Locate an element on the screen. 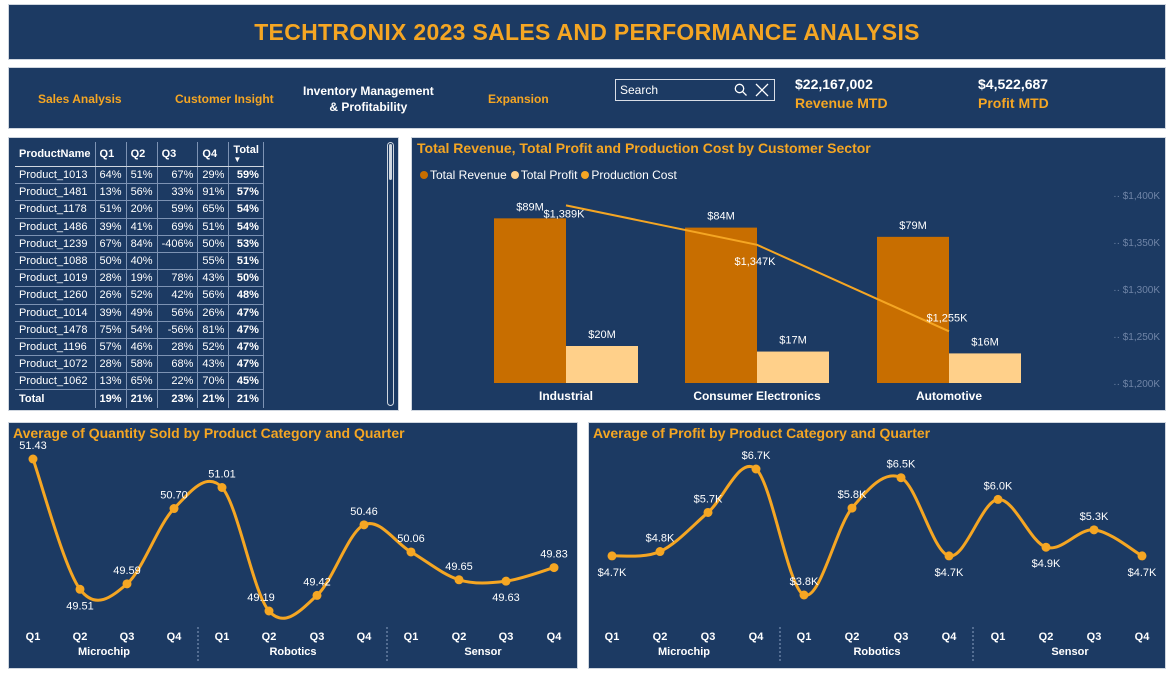 The image size is (1175, 675). table-row: Product_1178 51% 20% 59% 65% 54% is located at coordinates (139, 209).